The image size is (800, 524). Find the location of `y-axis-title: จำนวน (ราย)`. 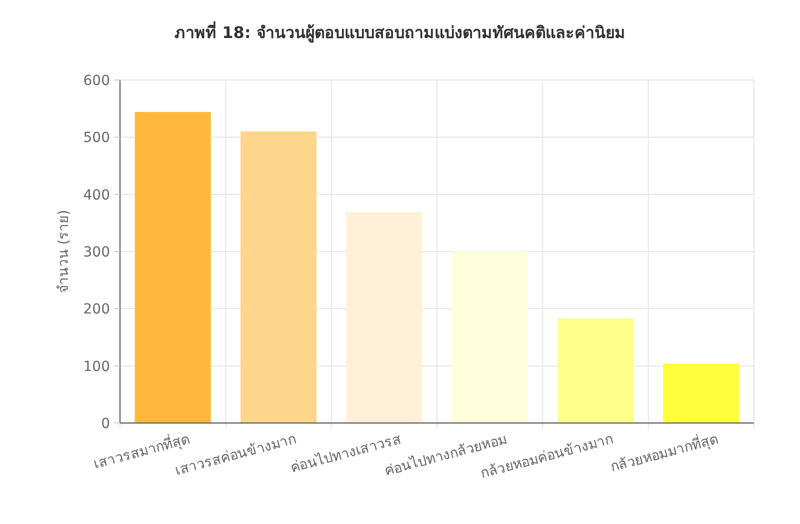

y-axis-title: จำนวน (ราย) is located at coordinates (64, 252).